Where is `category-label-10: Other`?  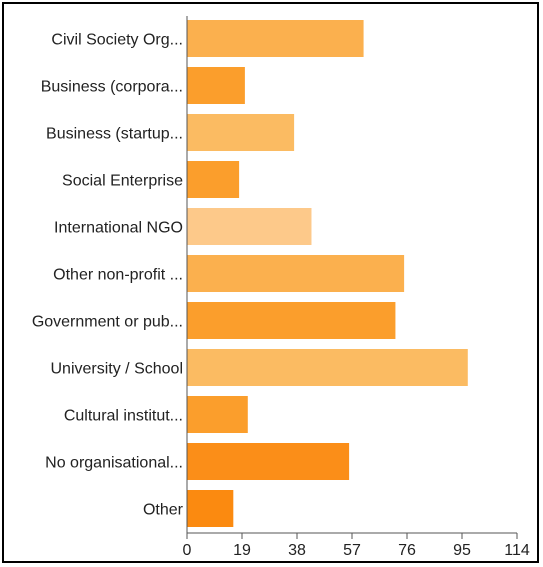
category-label-10: Other is located at coordinates (163, 510).